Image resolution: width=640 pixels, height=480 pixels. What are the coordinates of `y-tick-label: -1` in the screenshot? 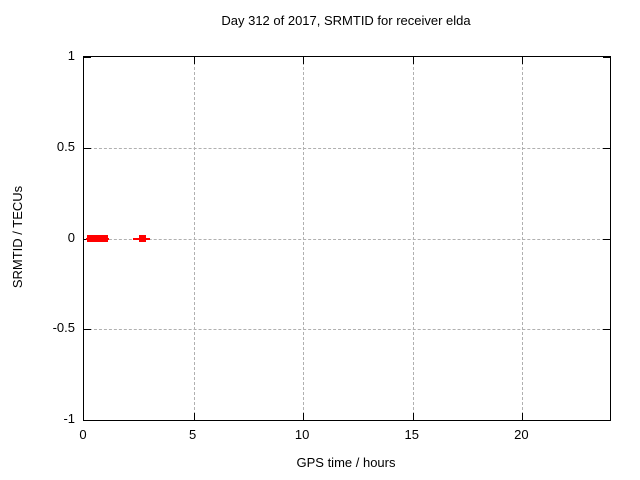 It's located at (69, 418).